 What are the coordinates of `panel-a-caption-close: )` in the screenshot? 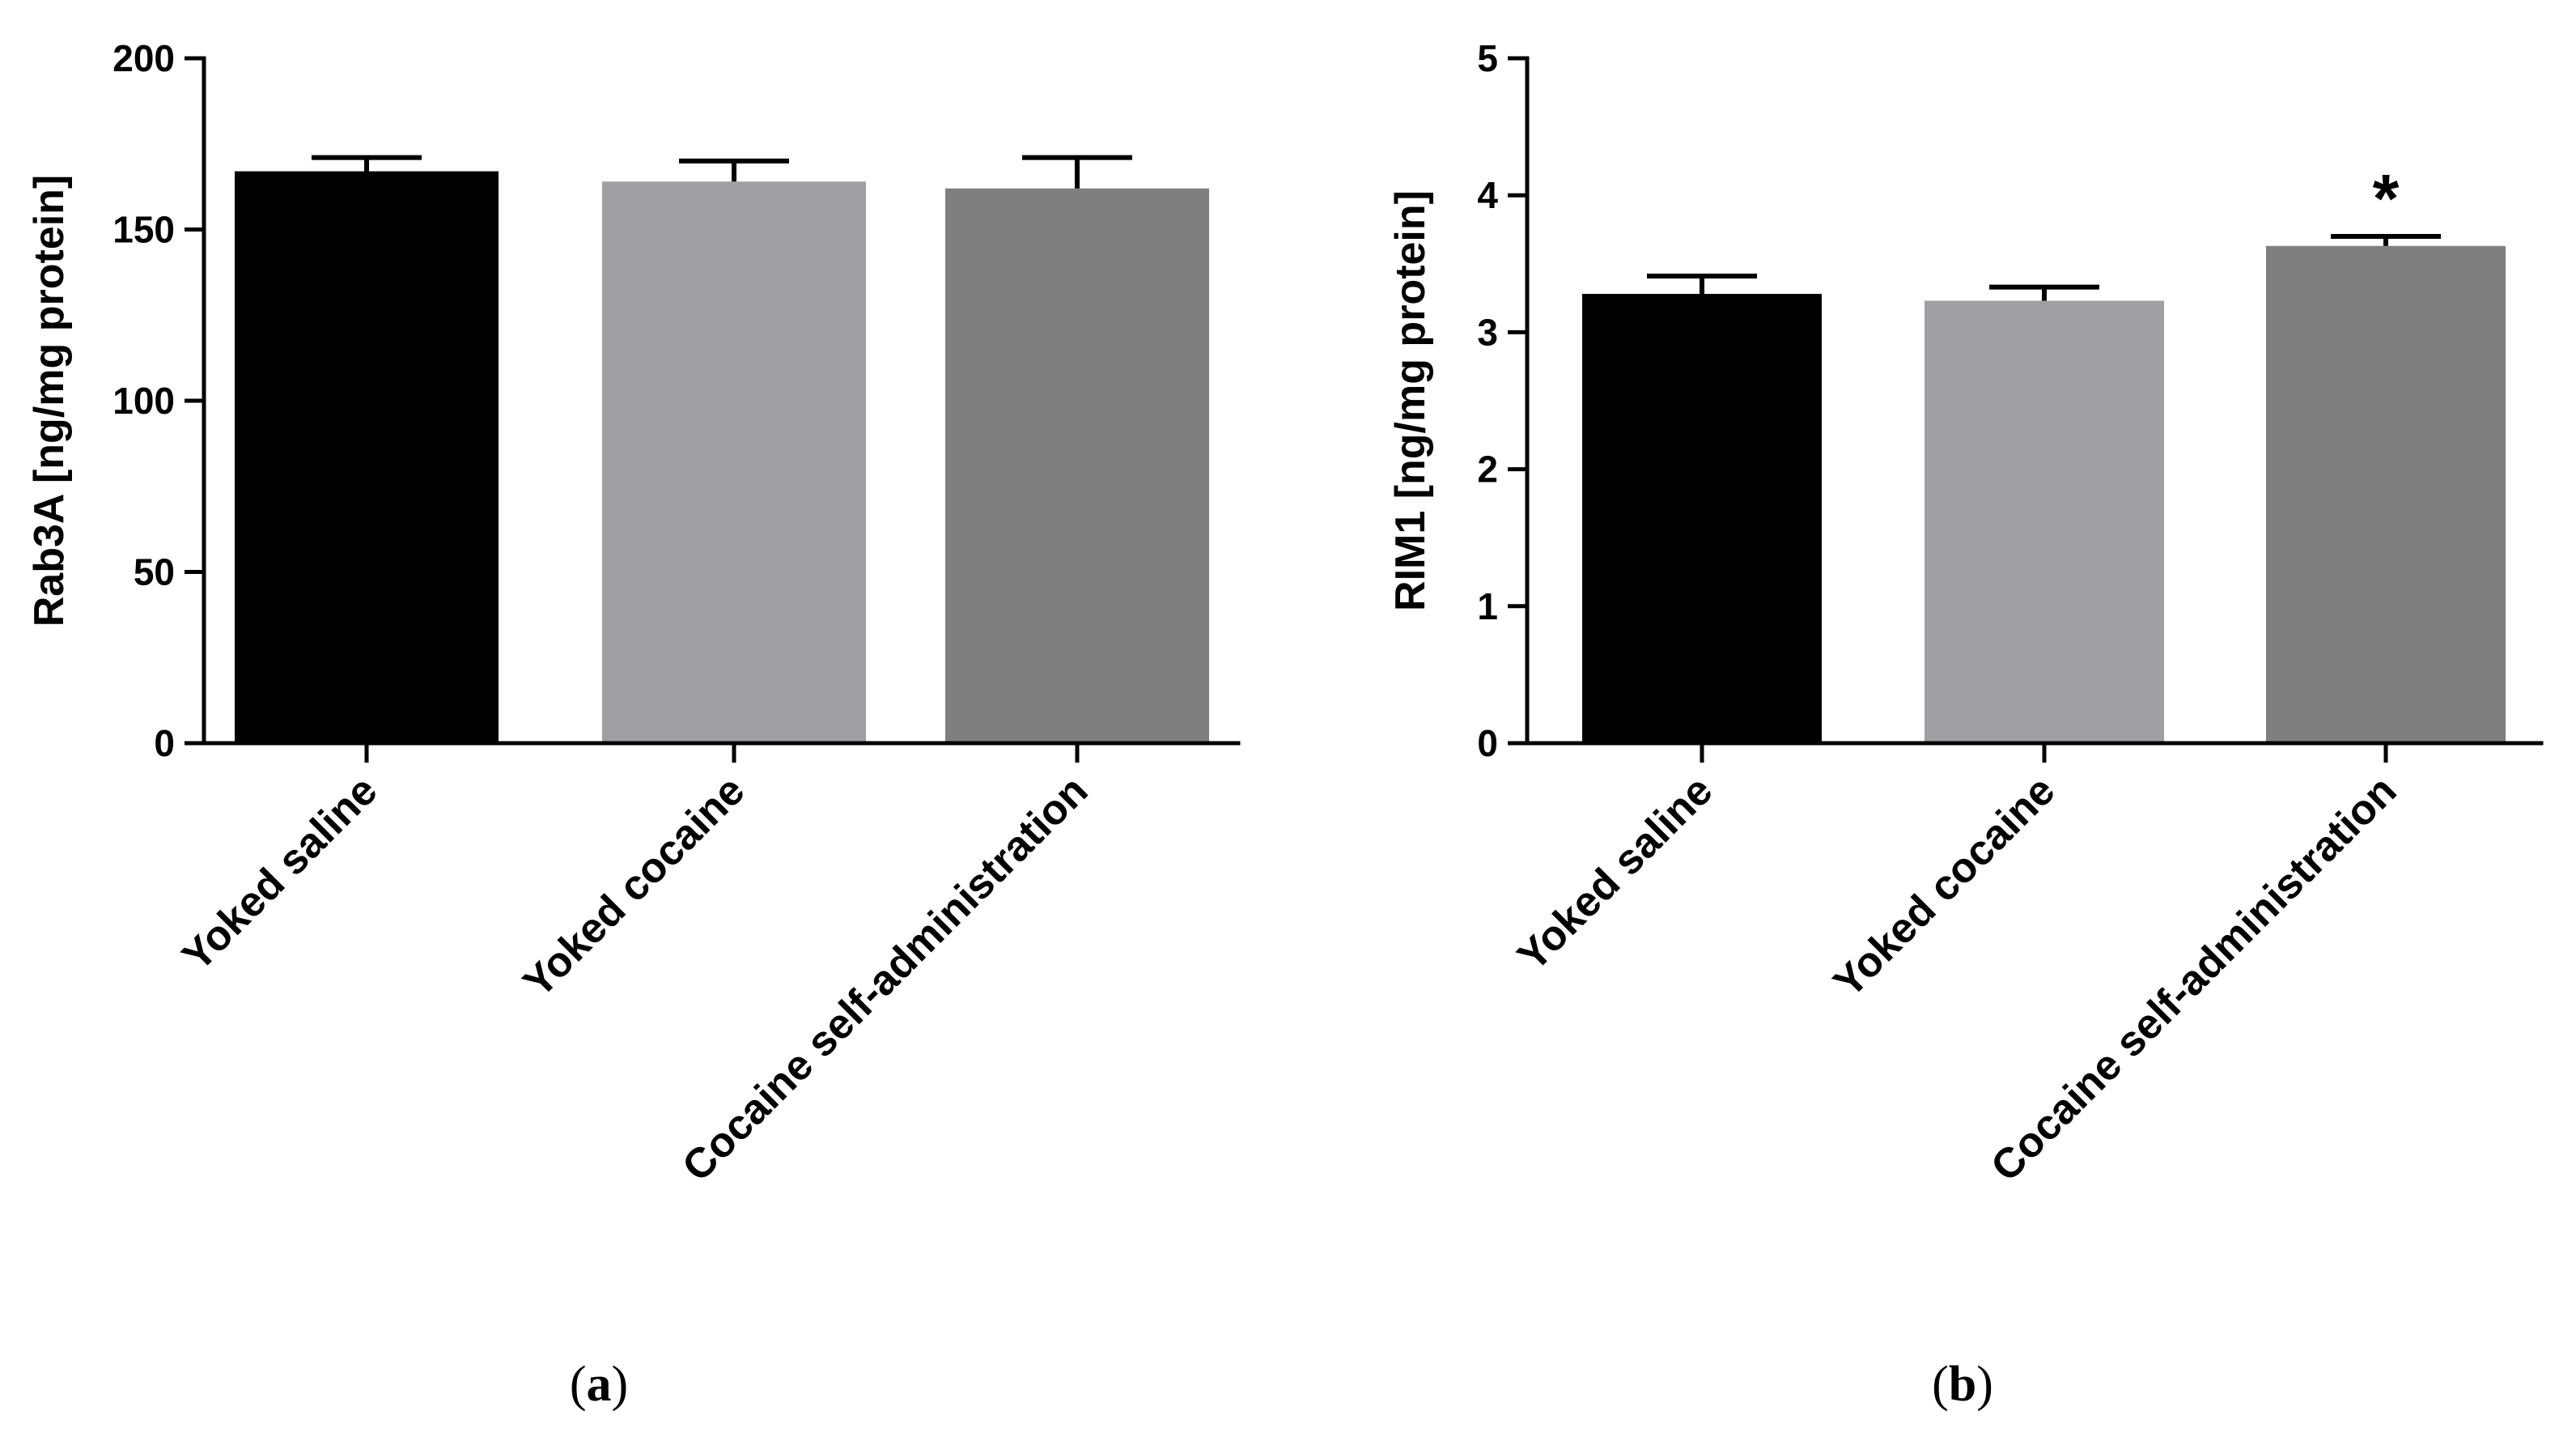 It's located at (620, 1384).